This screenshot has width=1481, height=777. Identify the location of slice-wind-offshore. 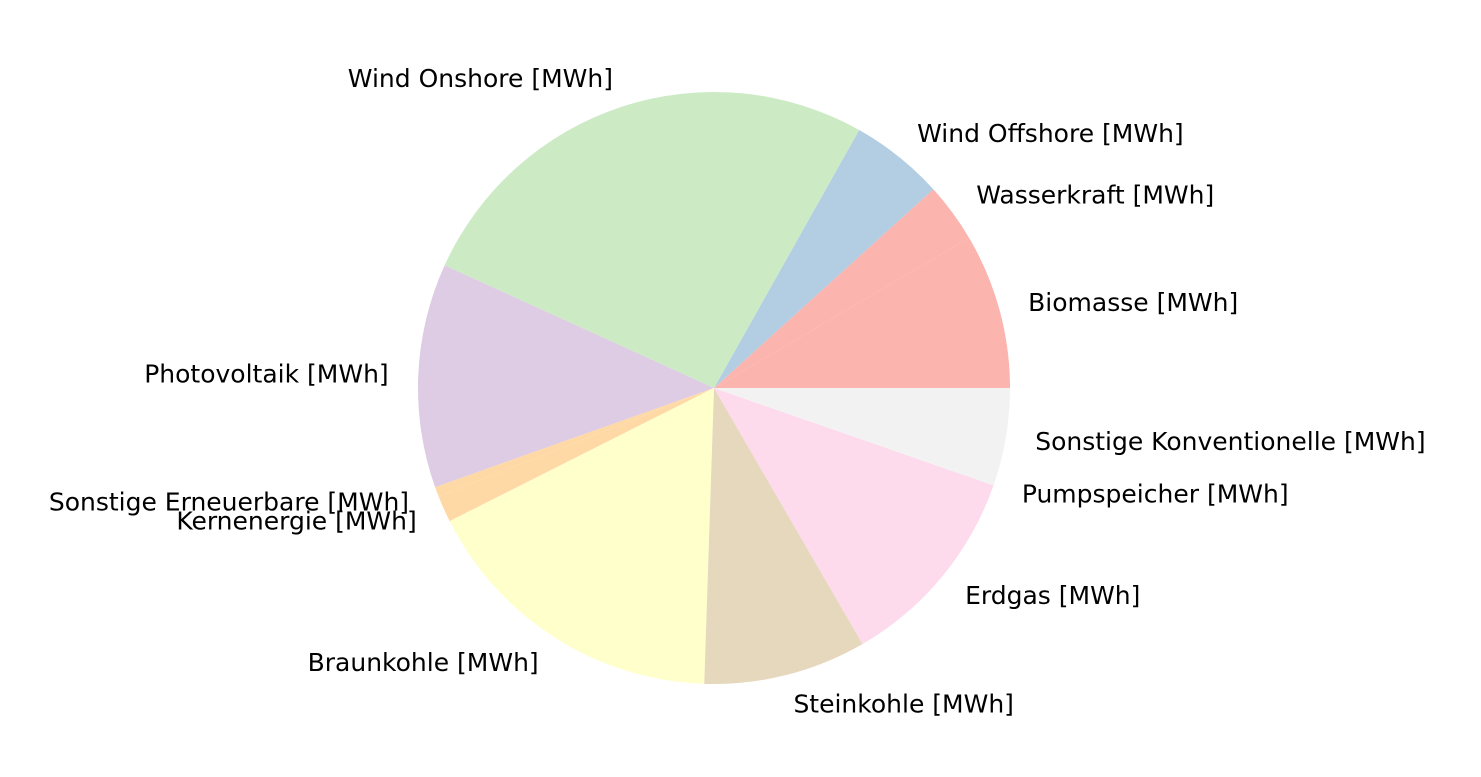
(824, 259).